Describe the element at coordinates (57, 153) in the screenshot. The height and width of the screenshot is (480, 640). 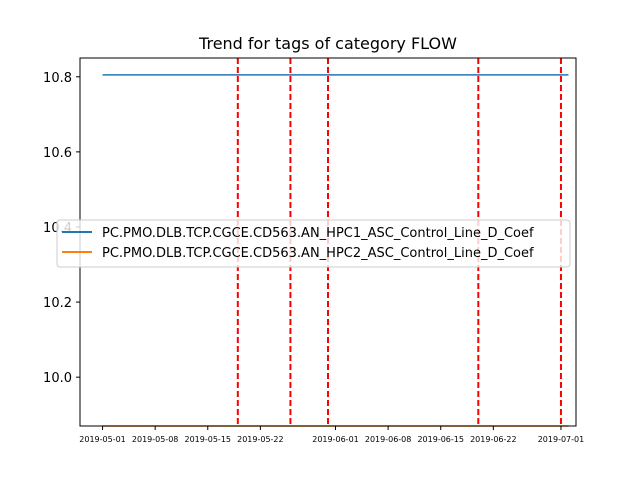
I see `y-tick-label: 10.6` at that location.